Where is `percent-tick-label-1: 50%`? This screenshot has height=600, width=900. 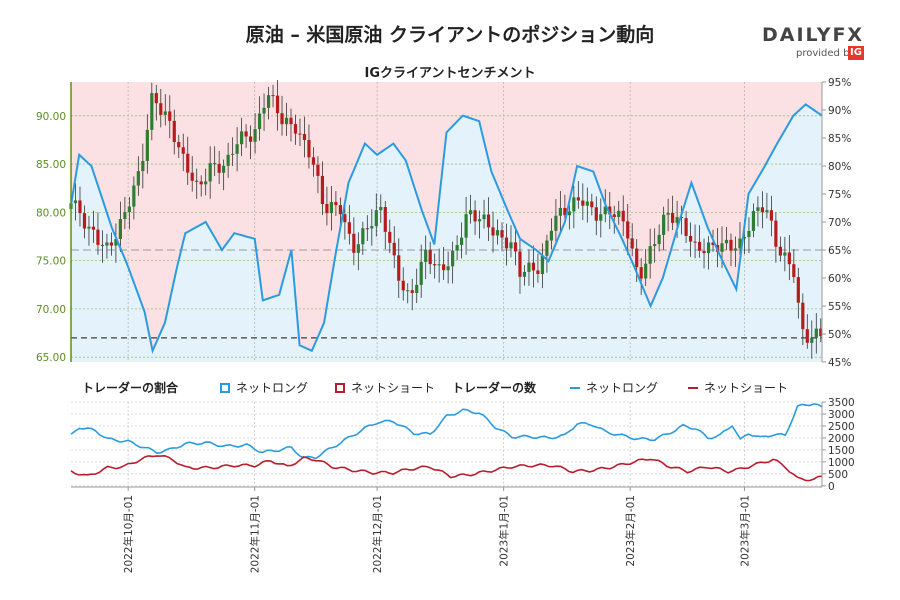
percent-tick-label-1: 50% is located at coordinates (839, 335).